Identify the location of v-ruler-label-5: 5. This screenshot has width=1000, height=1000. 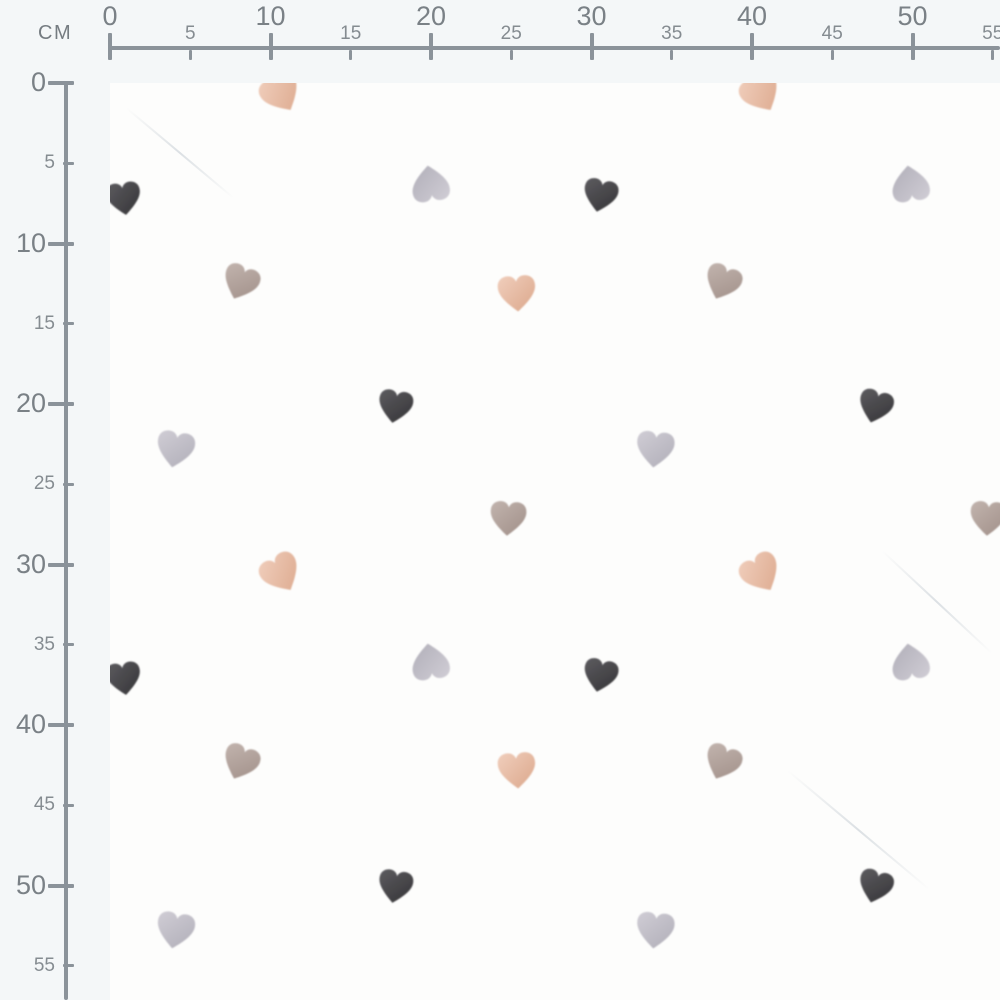
(49, 163).